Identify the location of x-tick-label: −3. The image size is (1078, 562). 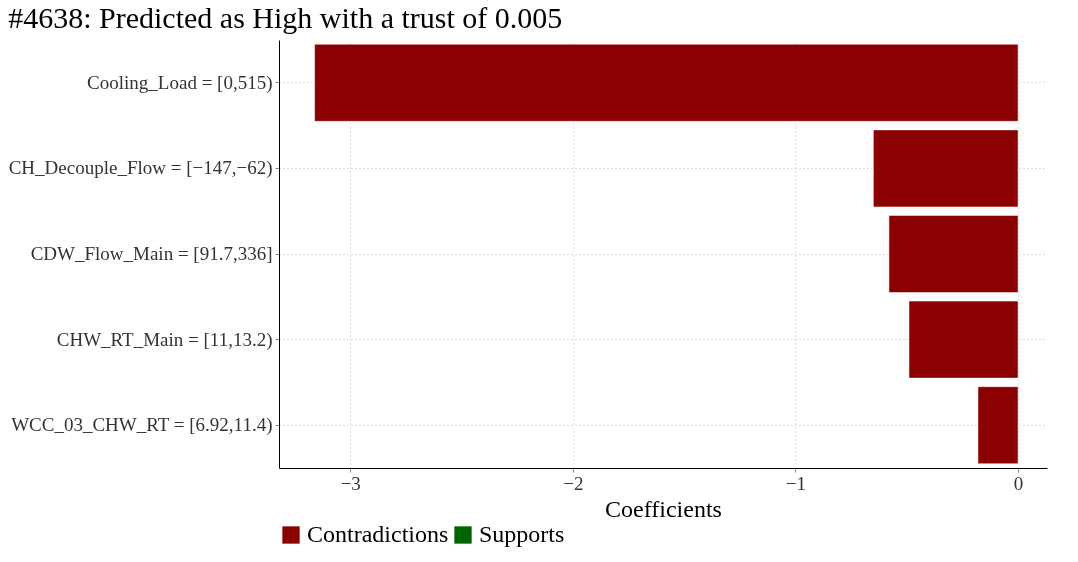
(350, 483).